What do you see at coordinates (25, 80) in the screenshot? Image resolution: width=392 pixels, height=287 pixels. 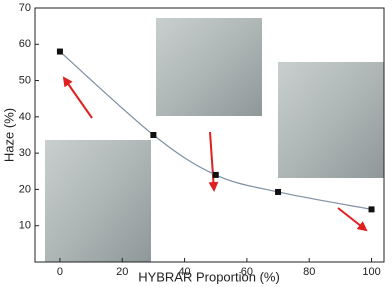 I see `y-tick-label: 50` at bounding box center [25, 80].